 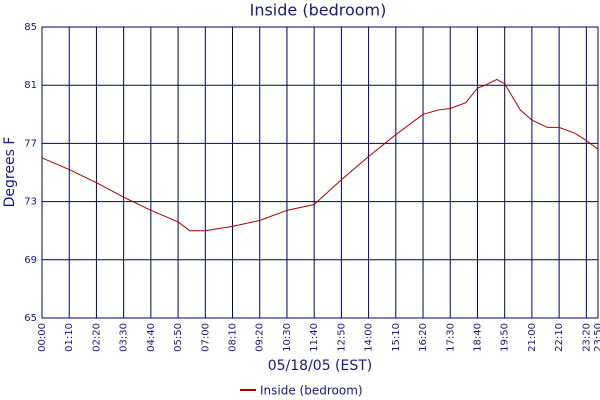 I want to click on x-tick-label: 00:00, so click(x=42, y=337).